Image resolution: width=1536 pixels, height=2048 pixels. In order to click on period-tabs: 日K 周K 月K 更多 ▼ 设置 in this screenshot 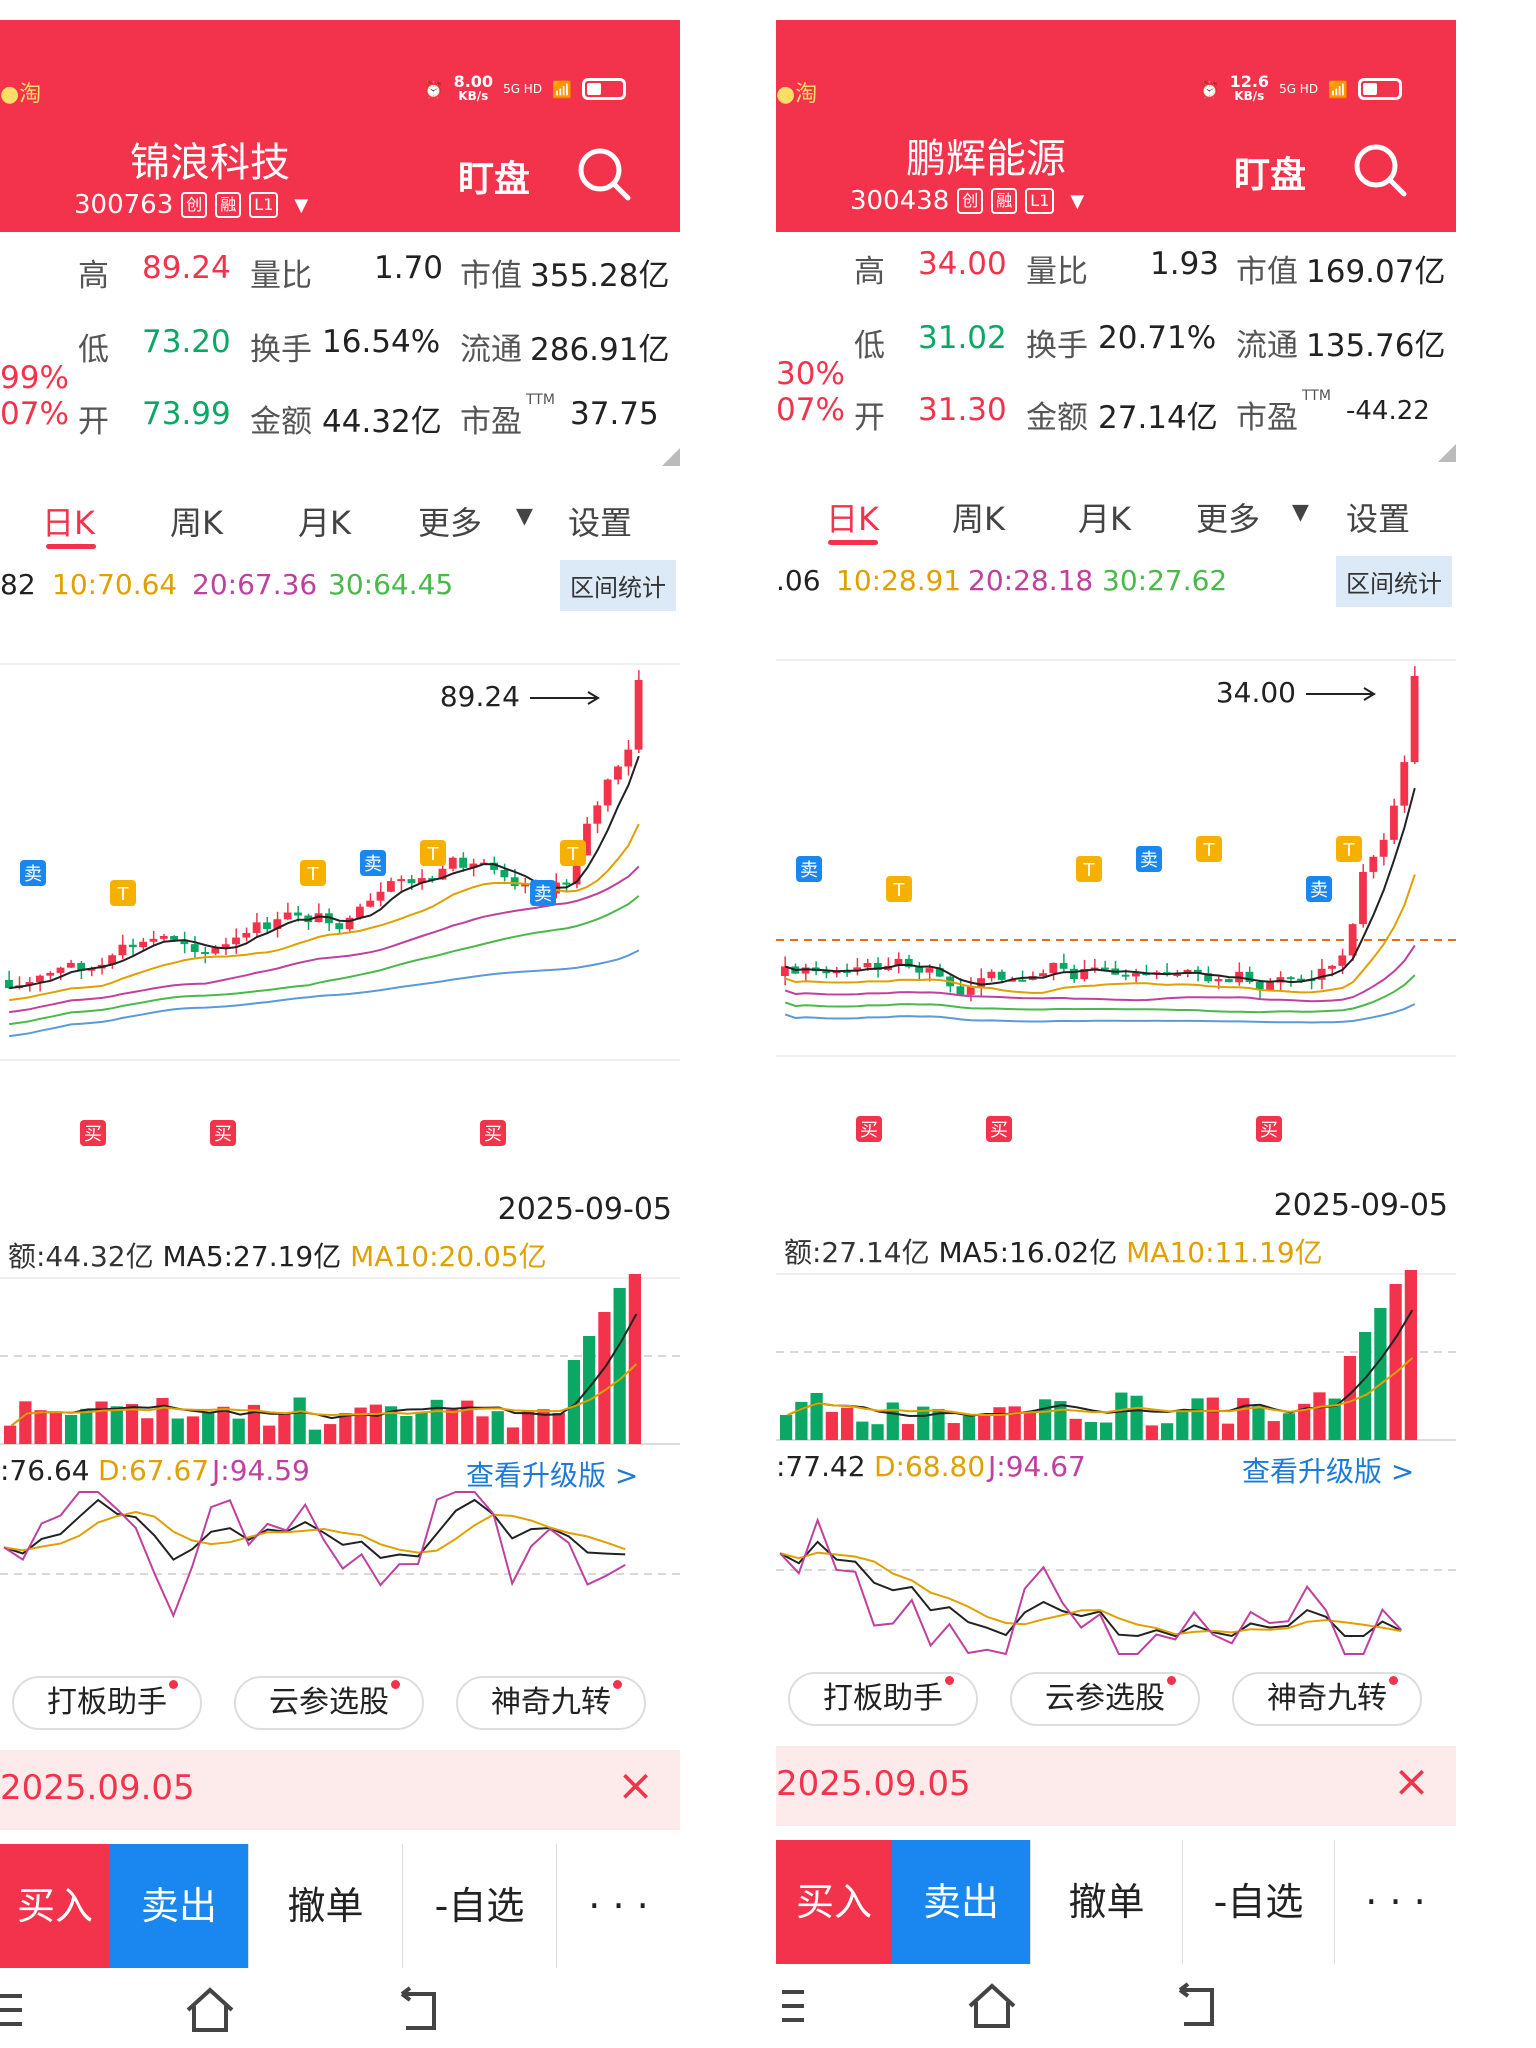, I will do `click(1116, 518)`.